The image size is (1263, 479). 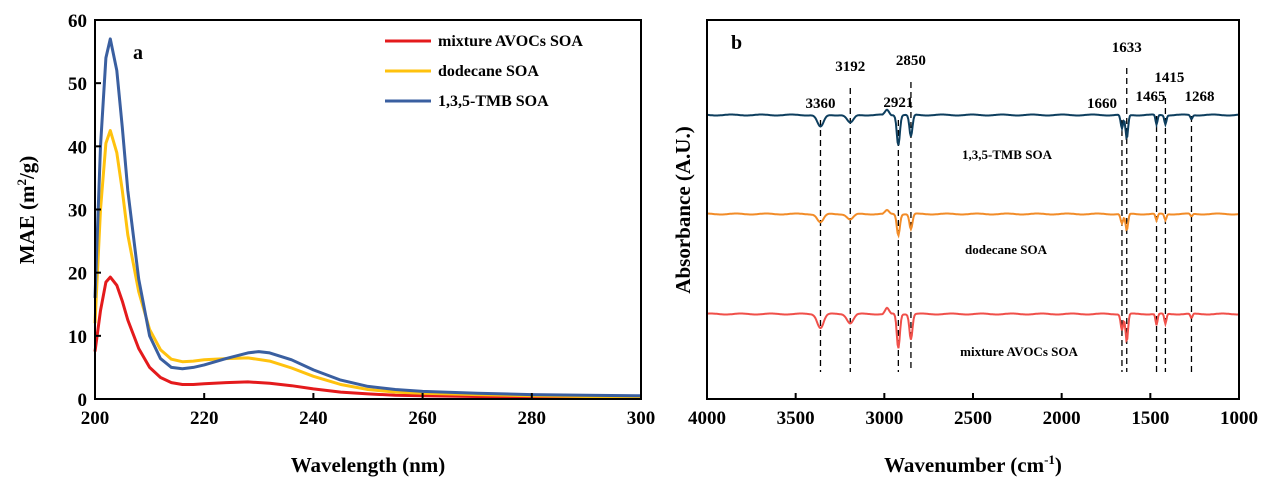 I want to click on peak-label: 1415, so click(x=1169, y=78).